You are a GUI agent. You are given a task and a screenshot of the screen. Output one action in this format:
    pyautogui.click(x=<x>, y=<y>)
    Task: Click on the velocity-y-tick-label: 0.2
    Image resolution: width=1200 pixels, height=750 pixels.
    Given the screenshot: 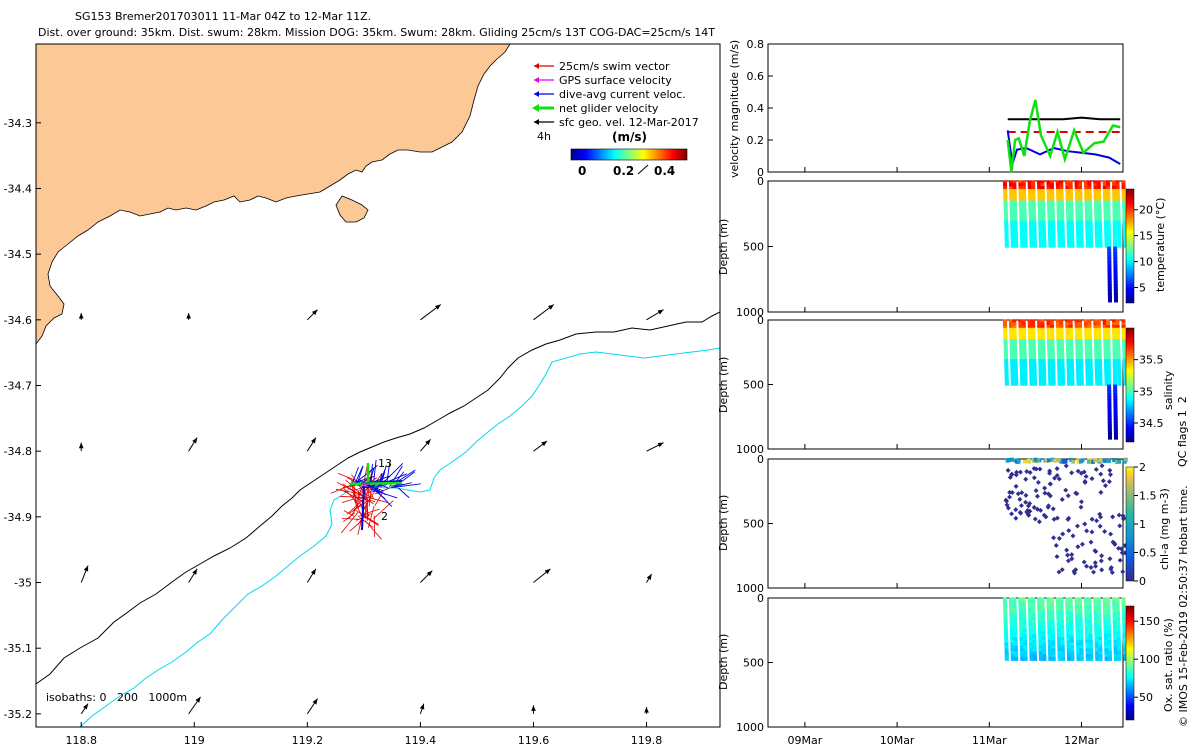 What is the action you would take?
    pyautogui.click(x=756, y=140)
    